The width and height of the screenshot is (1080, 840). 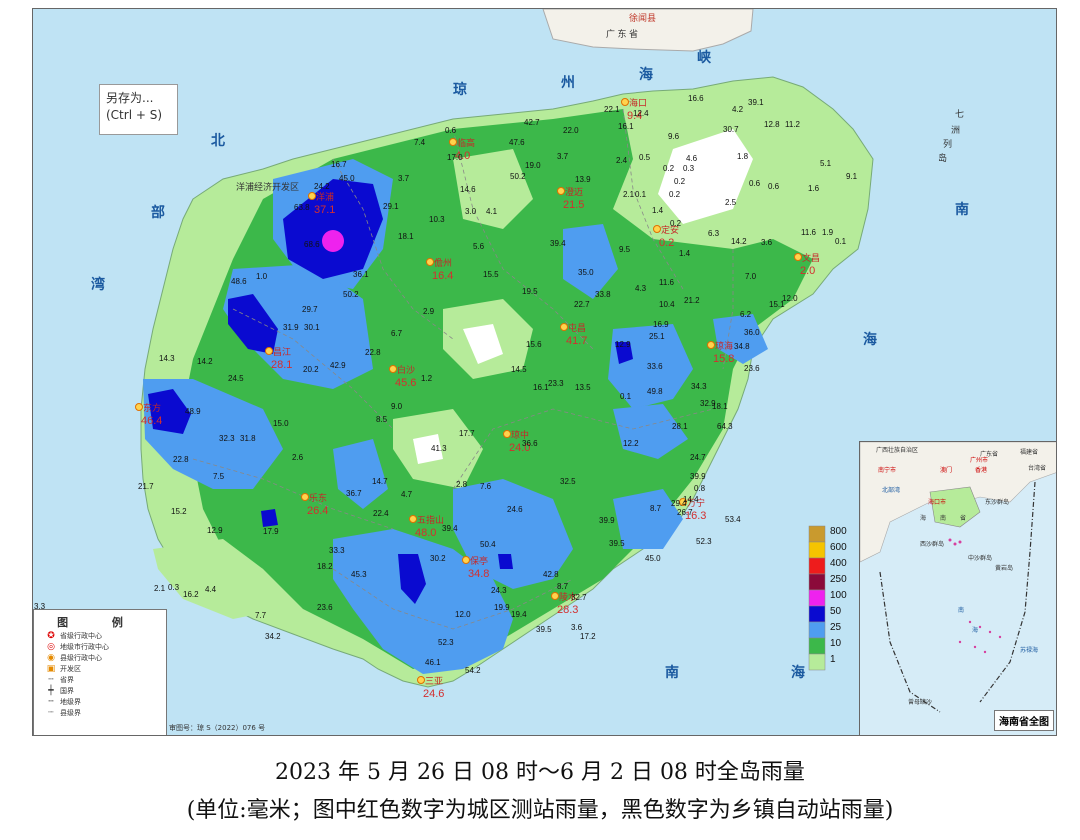 What do you see at coordinates (657, 336) in the screenshot?
I see `station-rainfall-value: 25.1` at bounding box center [657, 336].